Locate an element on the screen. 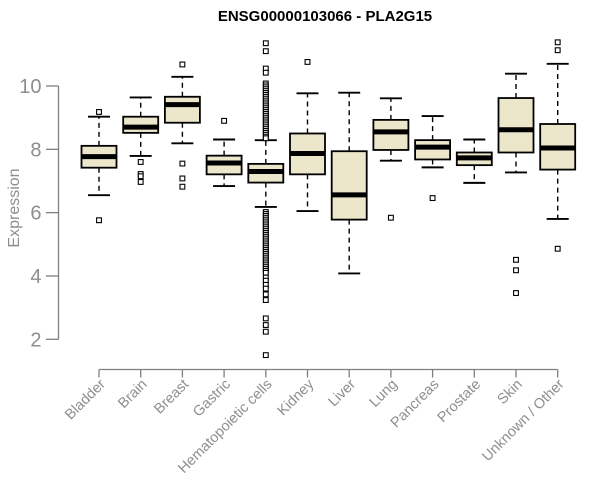  x-tick-label: Breast is located at coordinates (171, 397).